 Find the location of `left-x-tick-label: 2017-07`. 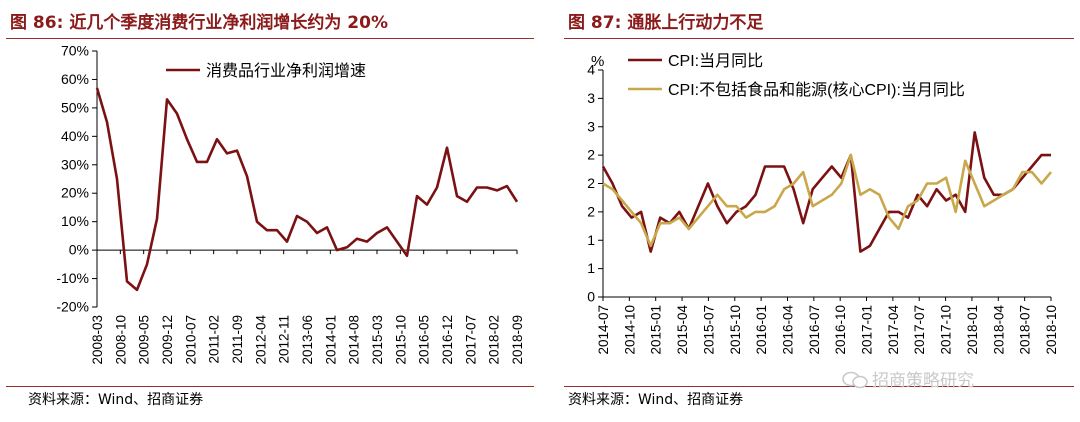

left-x-tick-label: 2017-07 is located at coordinates (470, 340).